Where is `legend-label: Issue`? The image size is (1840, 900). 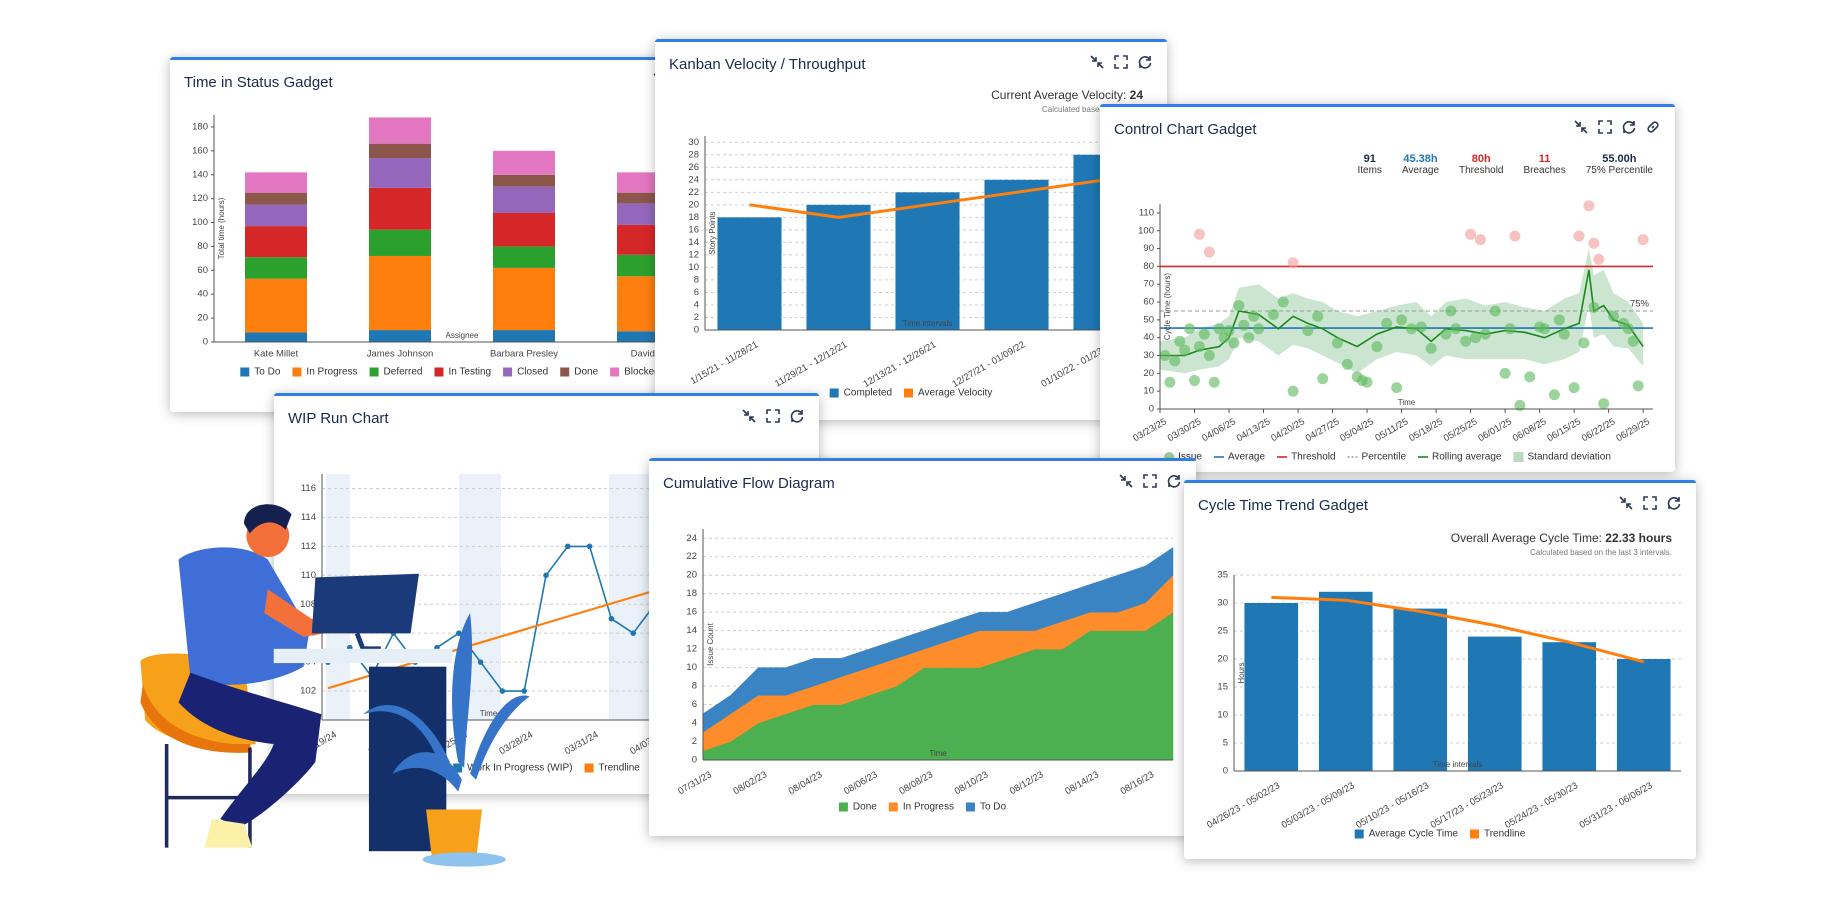 legend-label: Issue is located at coordinates (1190, 457).